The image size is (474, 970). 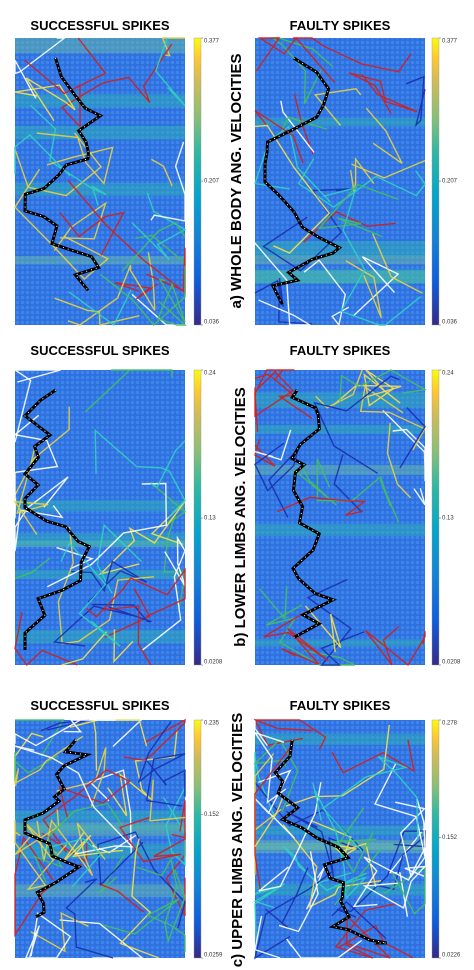 I want to click on heatmap, so click(x=100, y=839).